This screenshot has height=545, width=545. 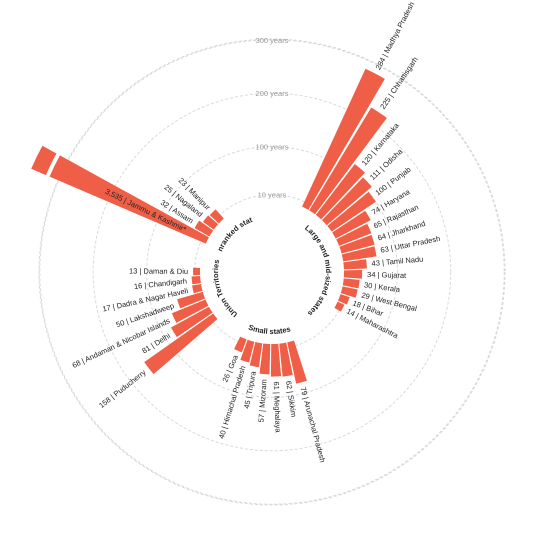 What do you see at coordinates (318, 270) in the screenshot?
I see `group-label-large-and-mid-sized-states: Large and mid-sized states` at bounding box center [318, 270].